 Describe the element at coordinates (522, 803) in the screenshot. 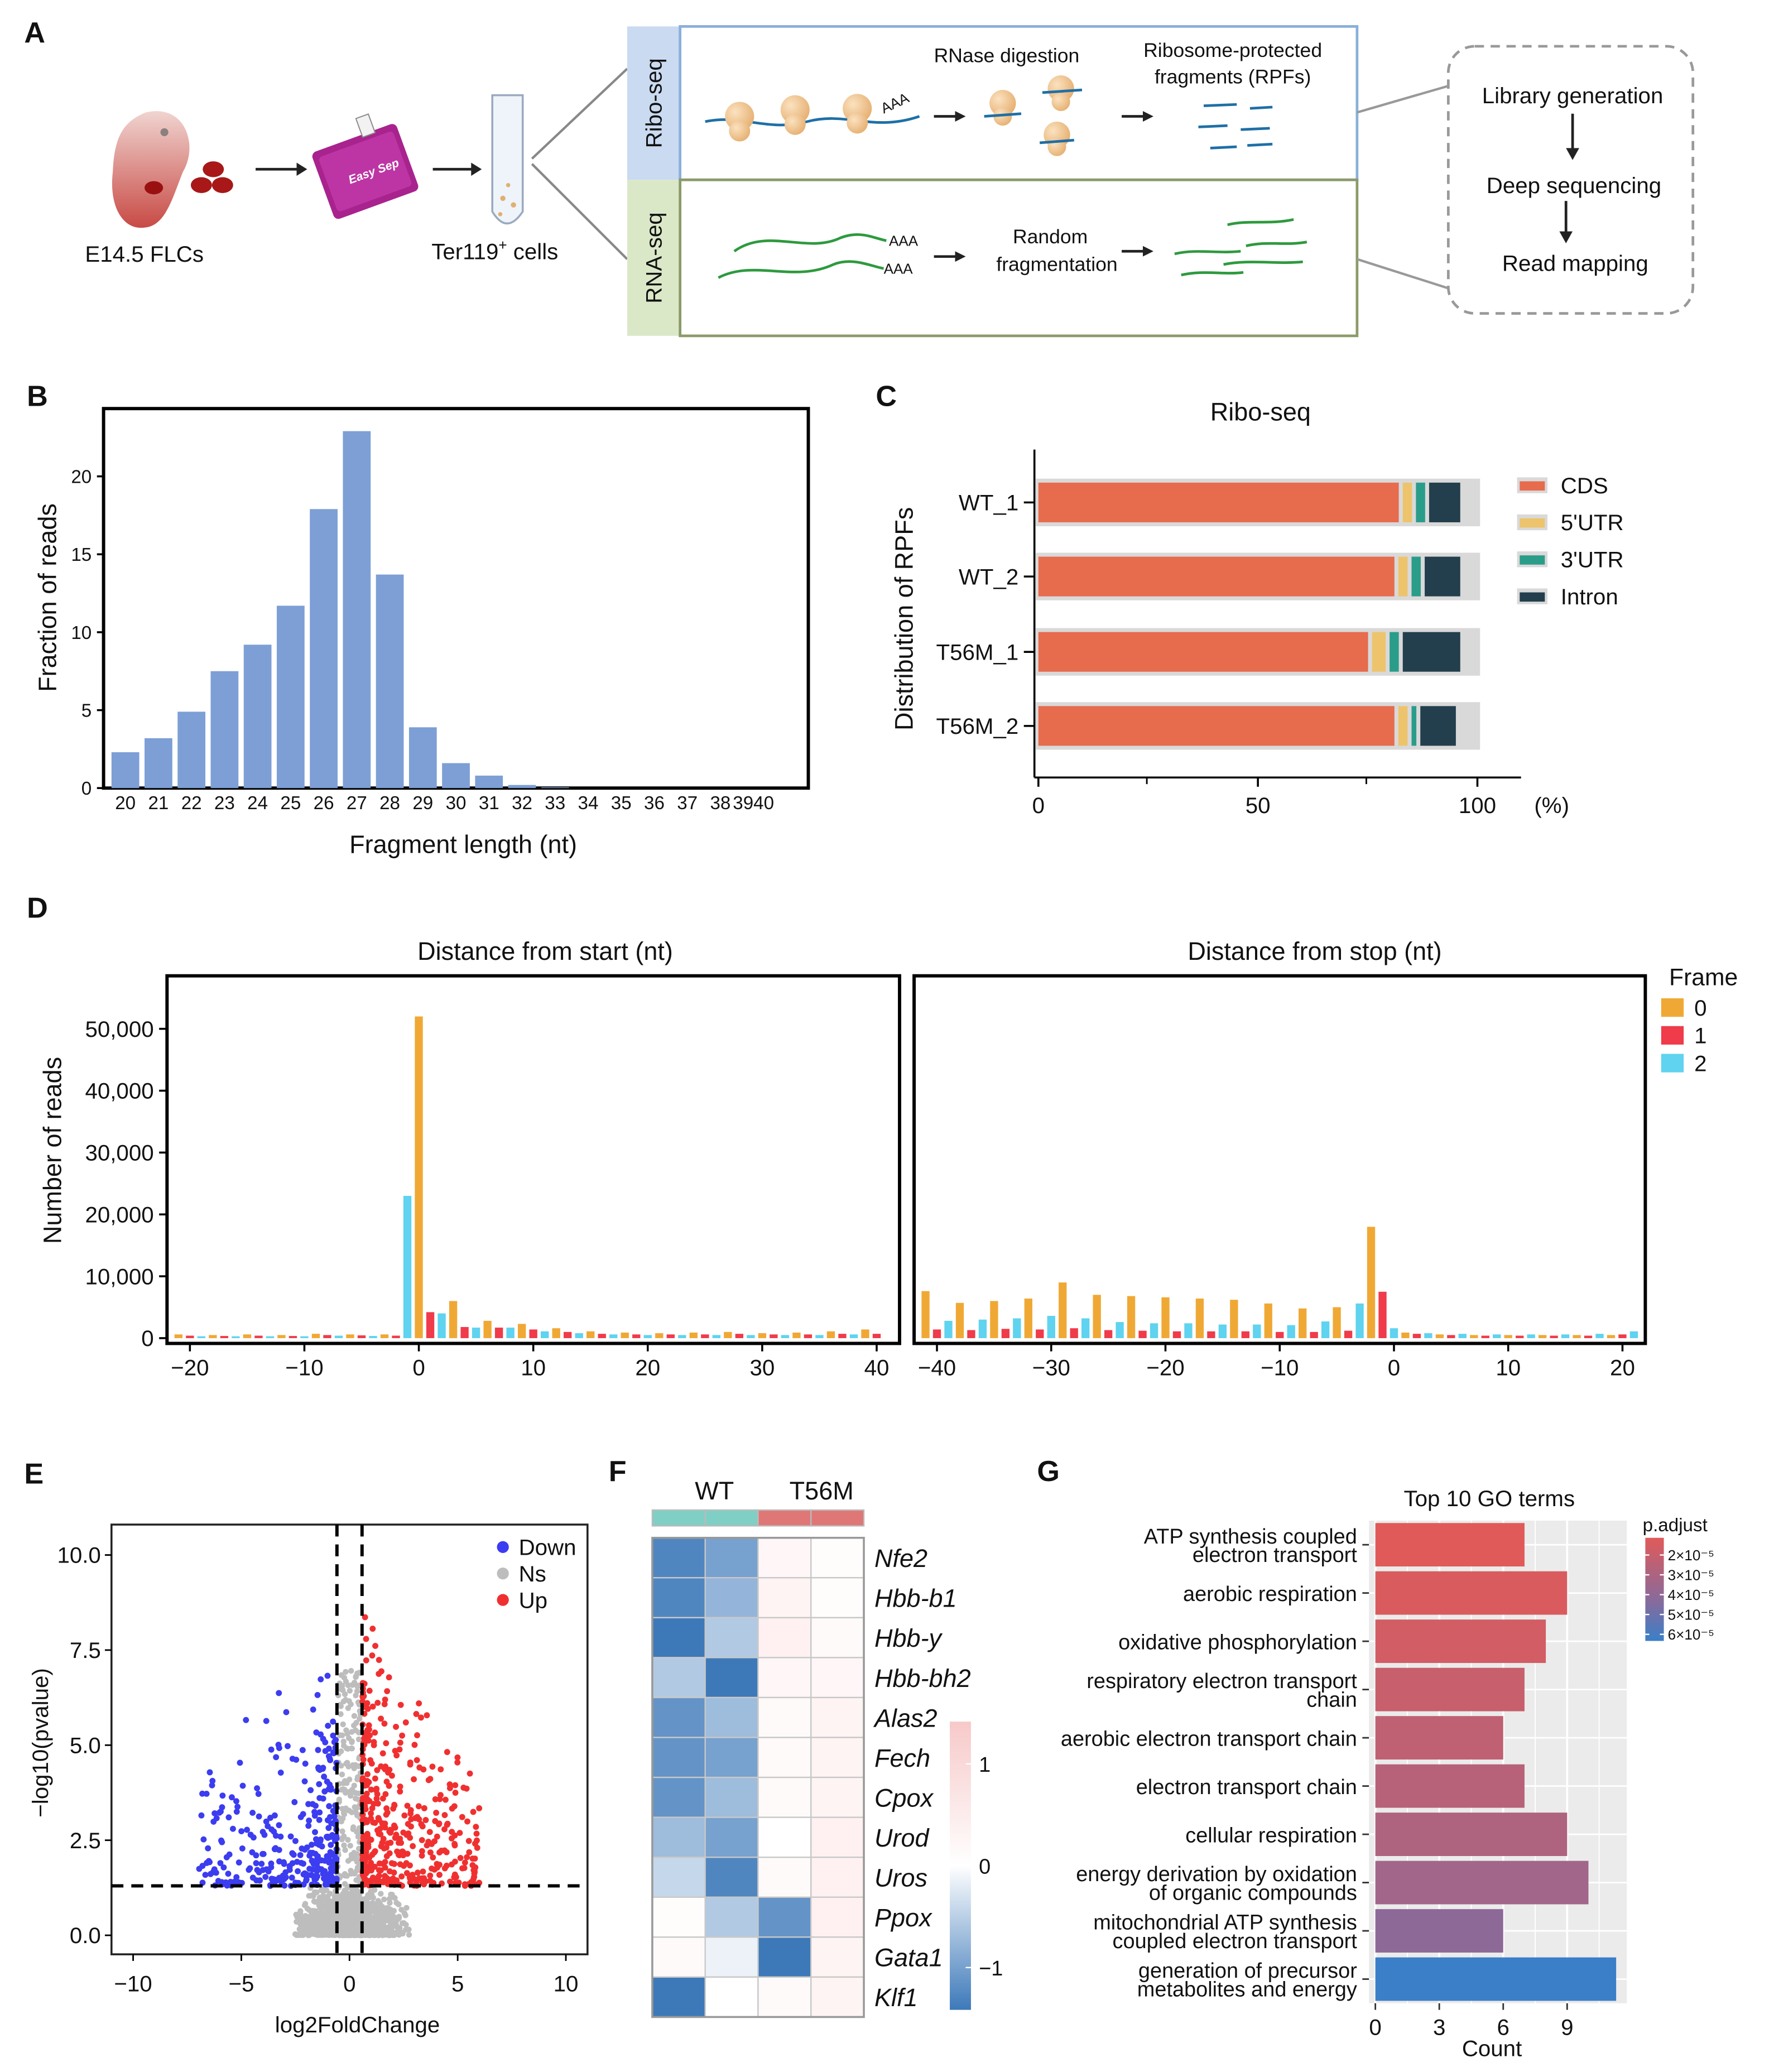

I see `chart-b-xtick: 32` at that location.